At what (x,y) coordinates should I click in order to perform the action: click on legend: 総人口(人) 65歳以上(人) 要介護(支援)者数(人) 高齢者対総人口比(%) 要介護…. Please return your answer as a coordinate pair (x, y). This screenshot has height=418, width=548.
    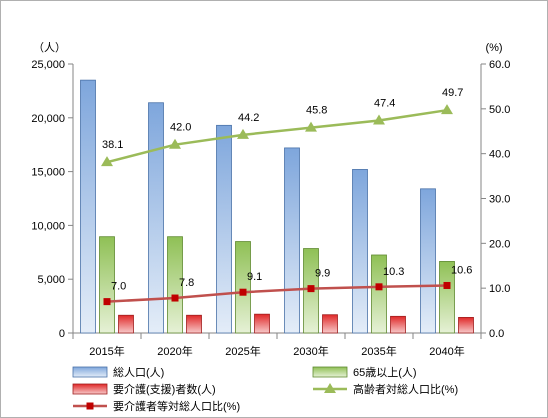
    Looking at the image, I should click on (265, 389).